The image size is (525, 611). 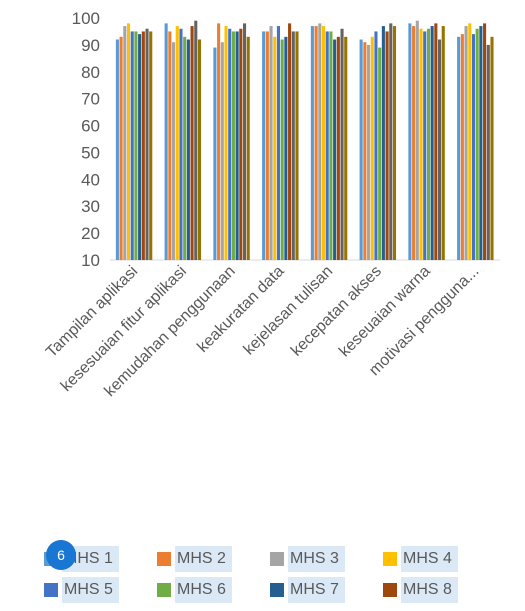 What do you see at coordinates (240, 309) in the screenshot?
I see `x-tick-label: keakuratan data` at bounding box center [240, 309].